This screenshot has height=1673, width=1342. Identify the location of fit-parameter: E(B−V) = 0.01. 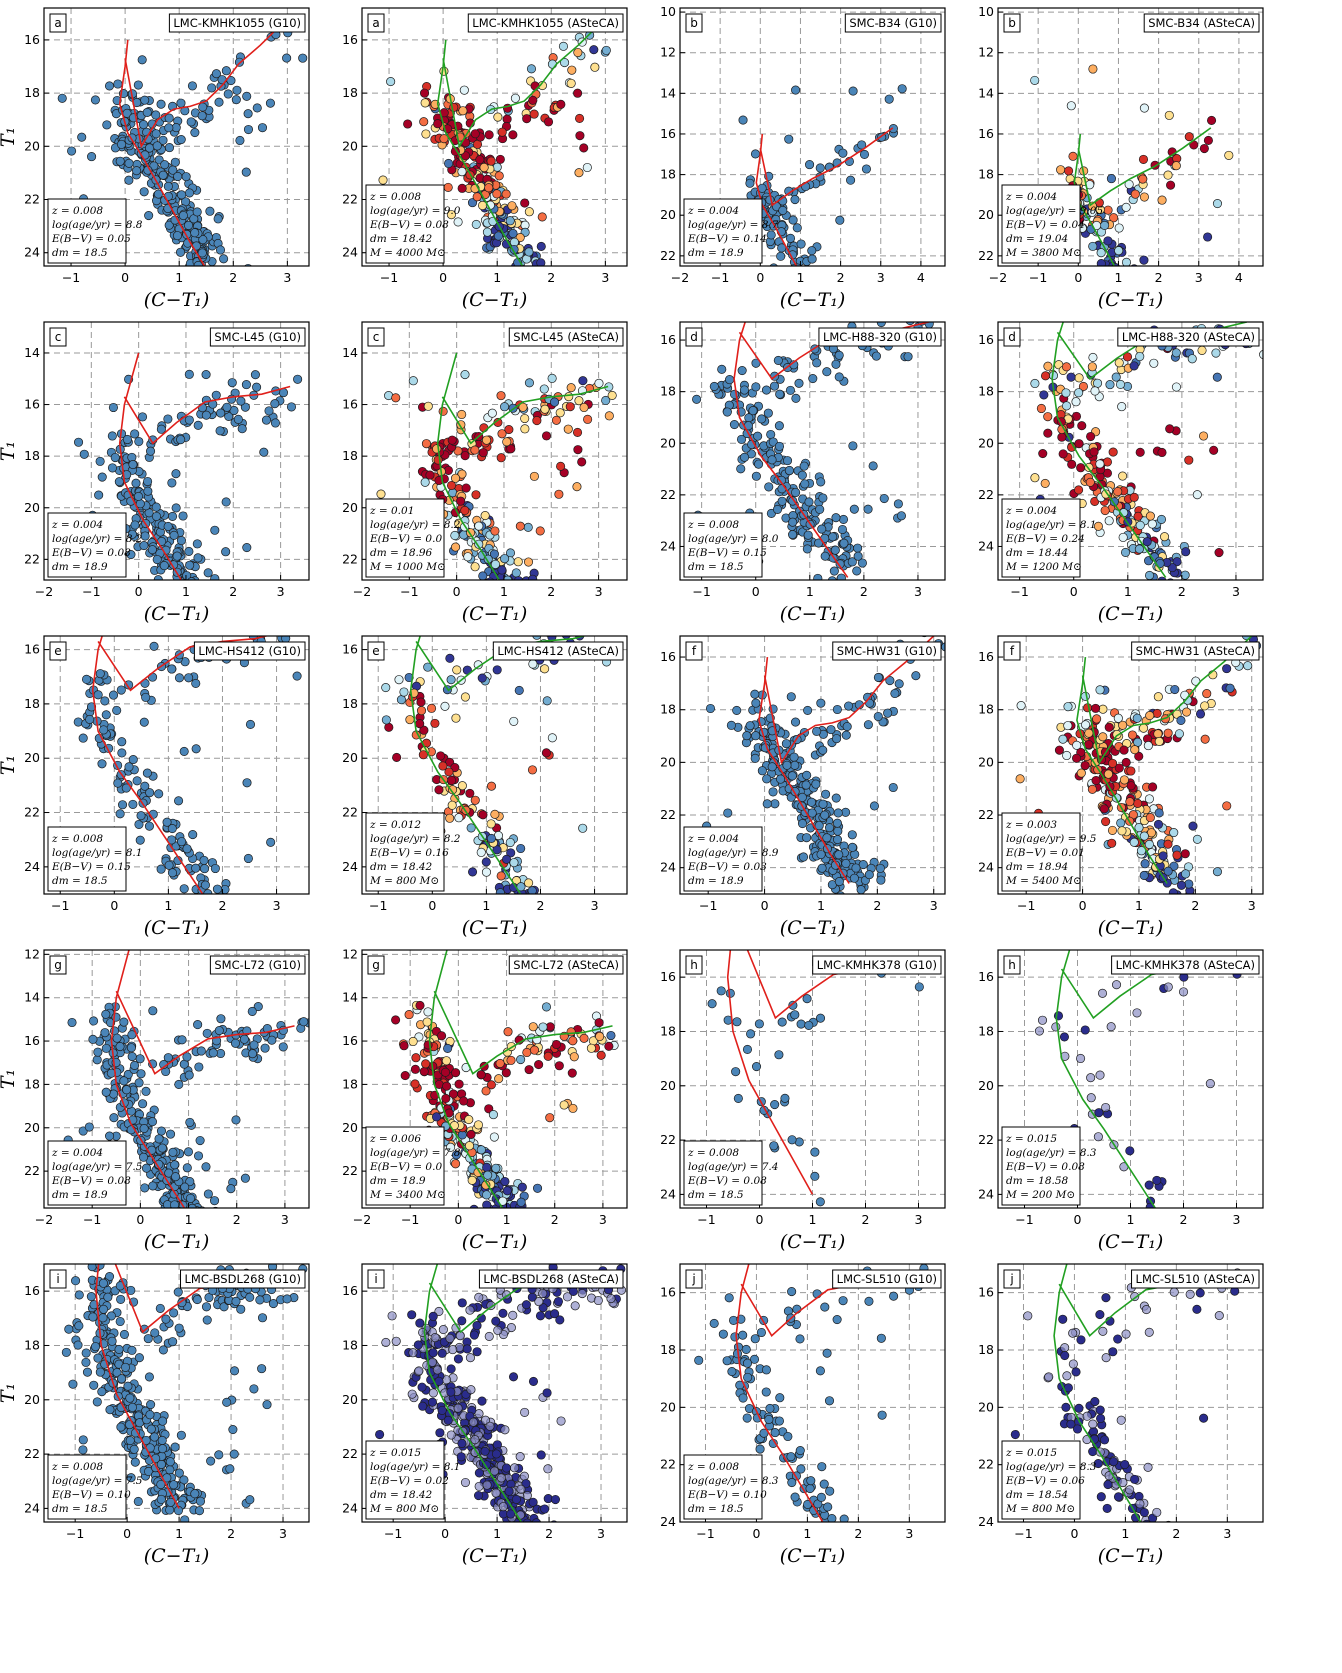
(1045, 853).